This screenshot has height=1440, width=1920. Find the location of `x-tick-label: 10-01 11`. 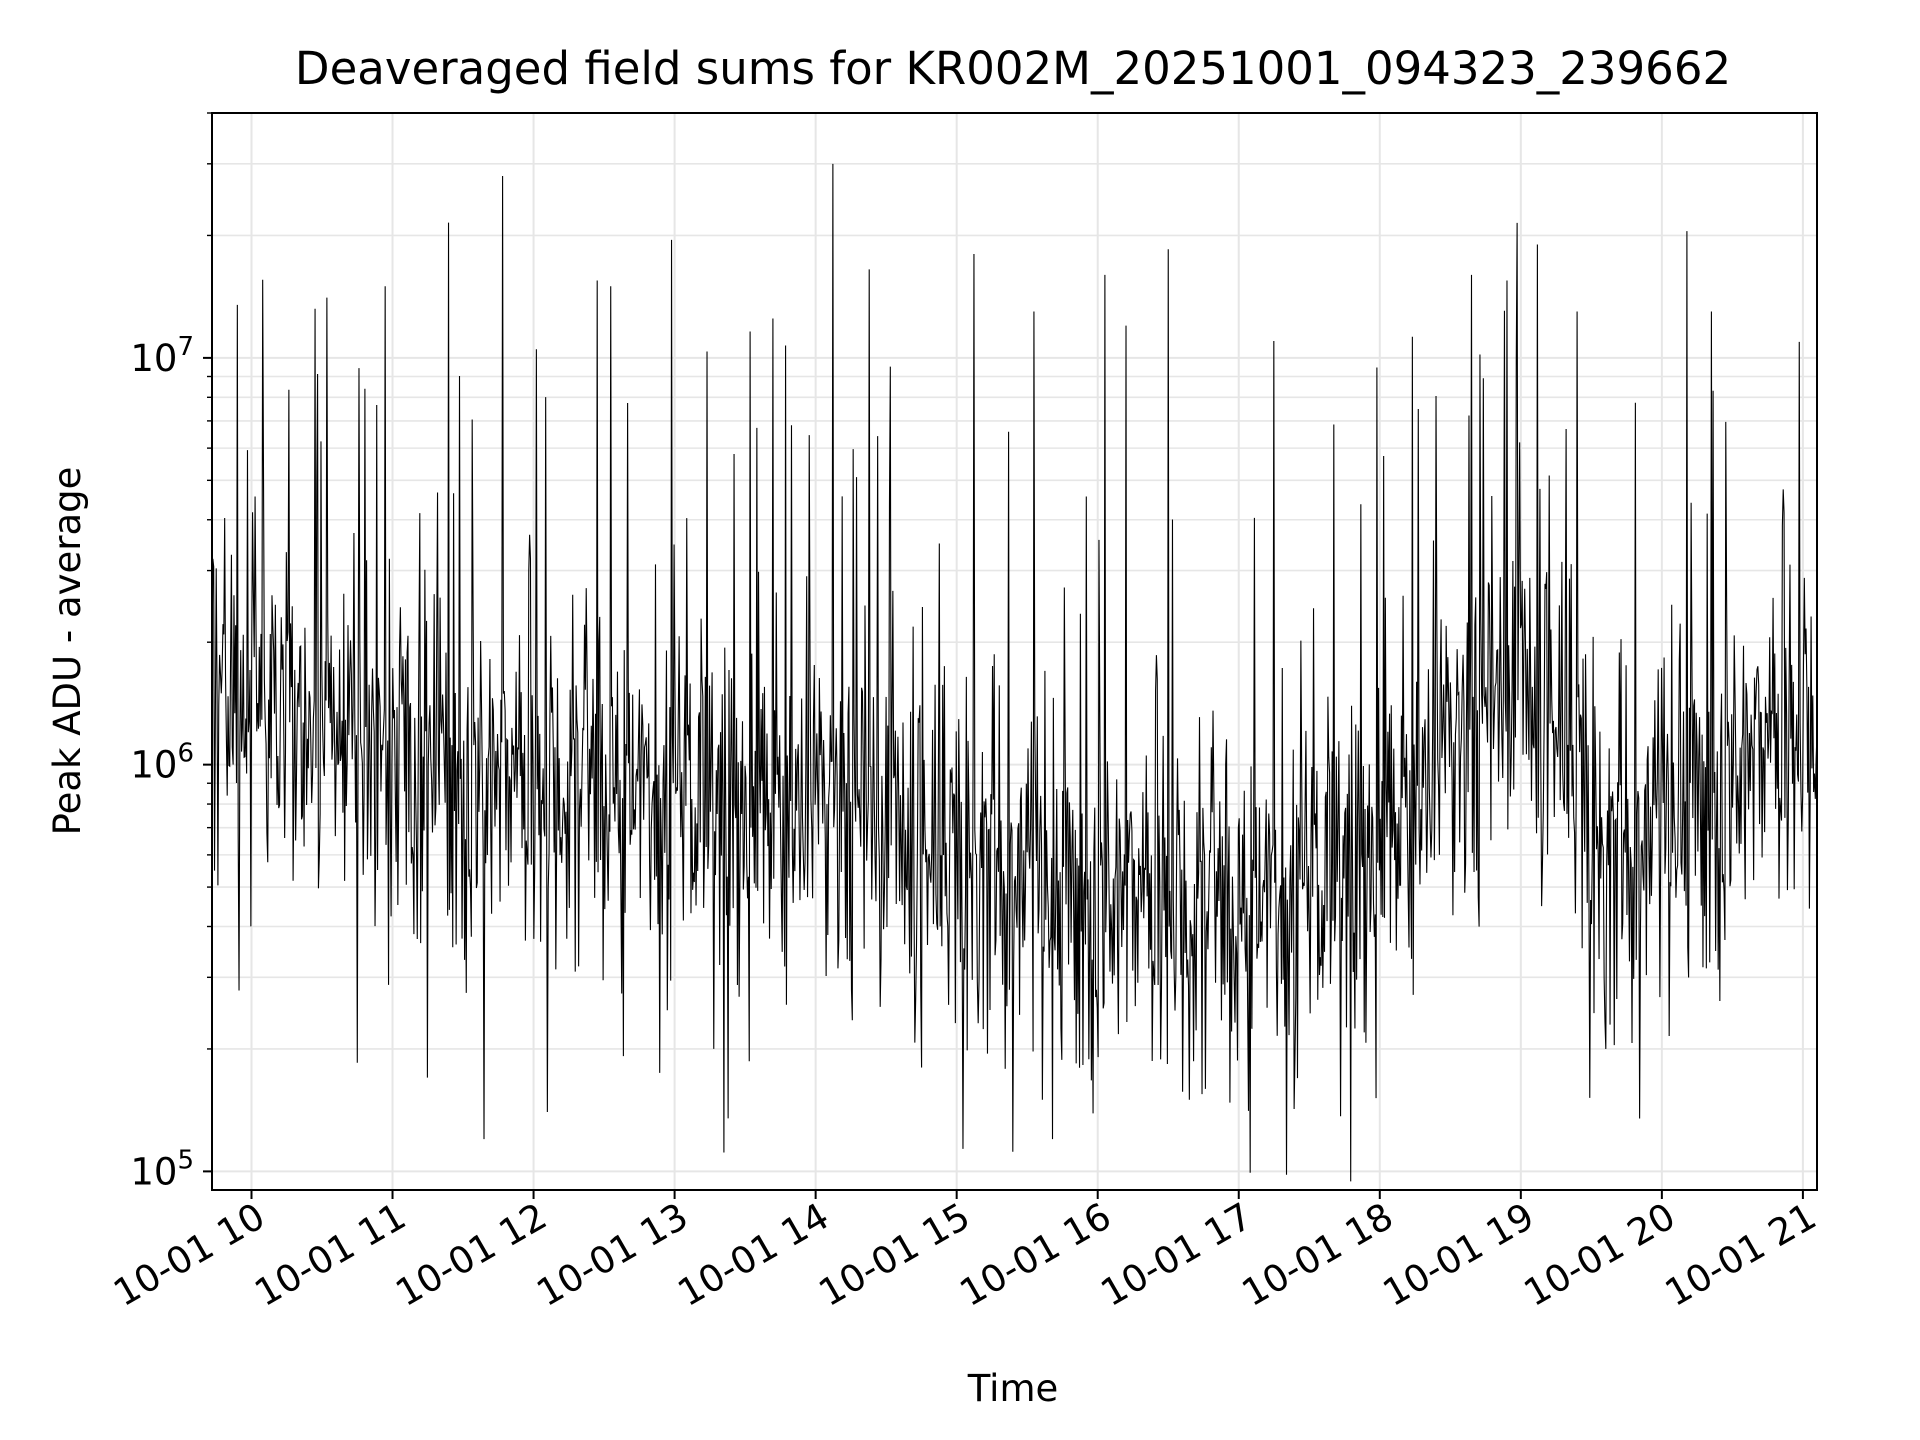

x-tick-label: 10-01 11 is located at coordinates (330, 1255).